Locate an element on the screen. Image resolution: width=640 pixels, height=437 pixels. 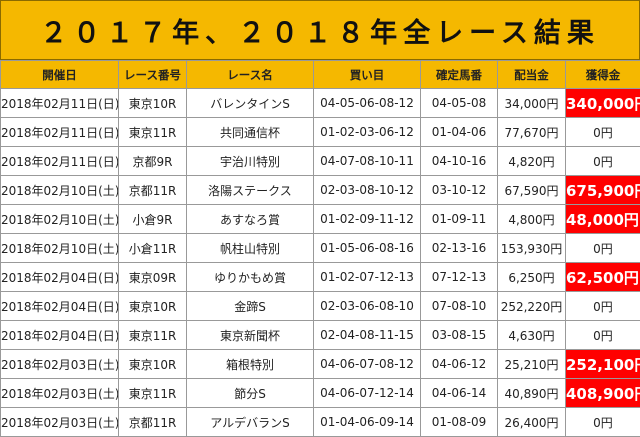
bet-cell: 01-04-06-09-14 is located at coordinates (367, 422).